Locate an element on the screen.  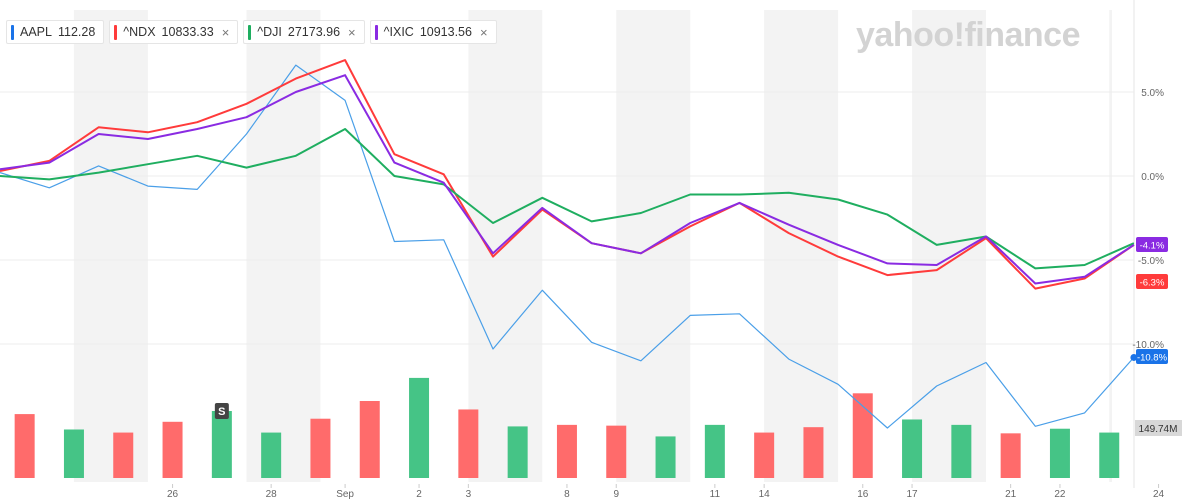
end-value-labels: -4.1% -6.3% -10.8% 149.74M is located at coordinates (1158, 336).